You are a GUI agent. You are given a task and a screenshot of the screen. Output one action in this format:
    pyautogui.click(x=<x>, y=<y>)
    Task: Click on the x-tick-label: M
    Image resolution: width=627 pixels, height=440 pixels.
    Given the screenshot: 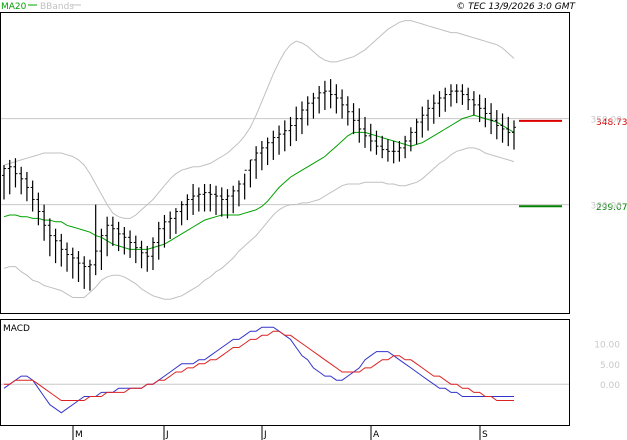 What is the action you would take?
    pyautogui.click(x=79, y=435)
    